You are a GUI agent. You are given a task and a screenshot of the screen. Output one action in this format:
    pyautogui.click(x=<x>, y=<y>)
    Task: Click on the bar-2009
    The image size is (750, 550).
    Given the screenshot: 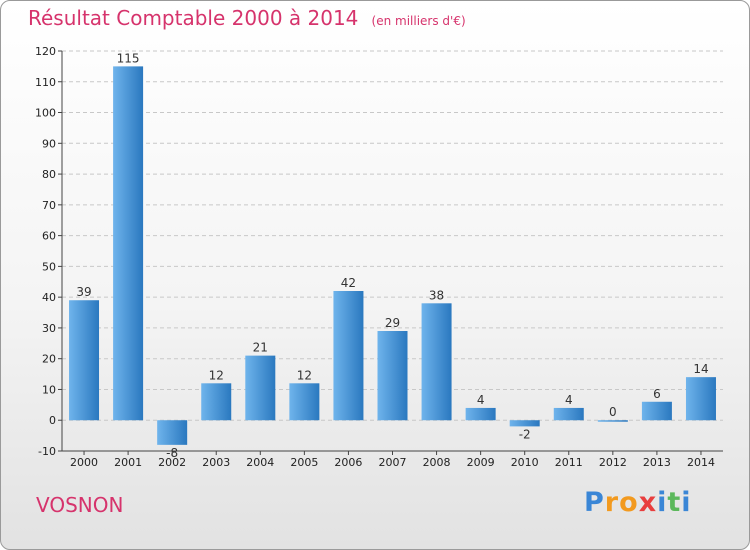 What is the action you would take?
    pyautogui.click(x=480, y=414)
    